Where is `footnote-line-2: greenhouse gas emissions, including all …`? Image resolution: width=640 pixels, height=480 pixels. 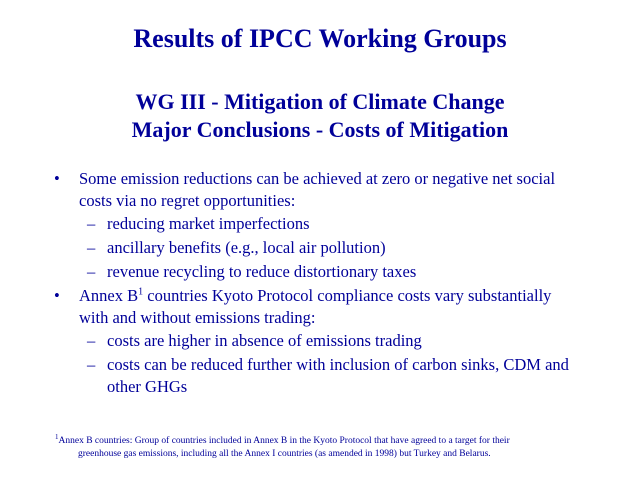
footnote-line-2: greenhouse gas emissions, including all … is located at coordinates (284, 454).